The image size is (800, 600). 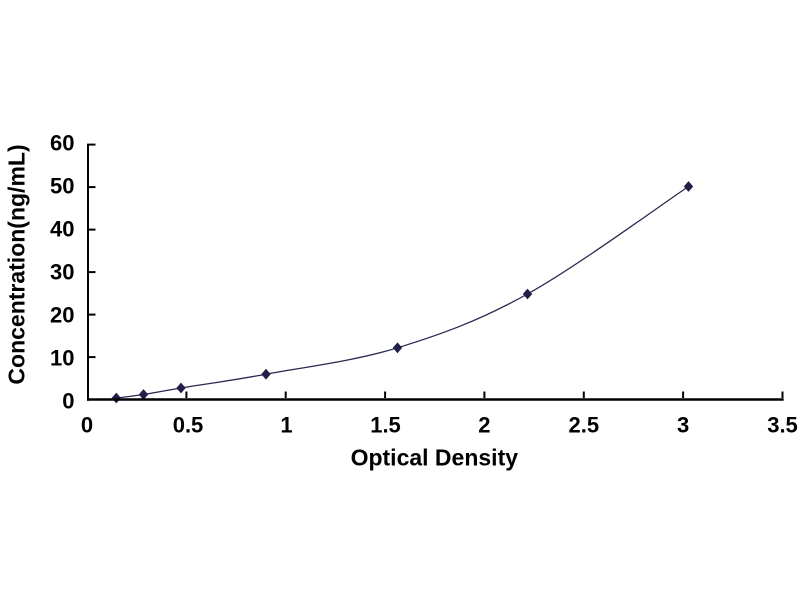 I want to click on svg-text: 0.5, so click(x=188, y=425).